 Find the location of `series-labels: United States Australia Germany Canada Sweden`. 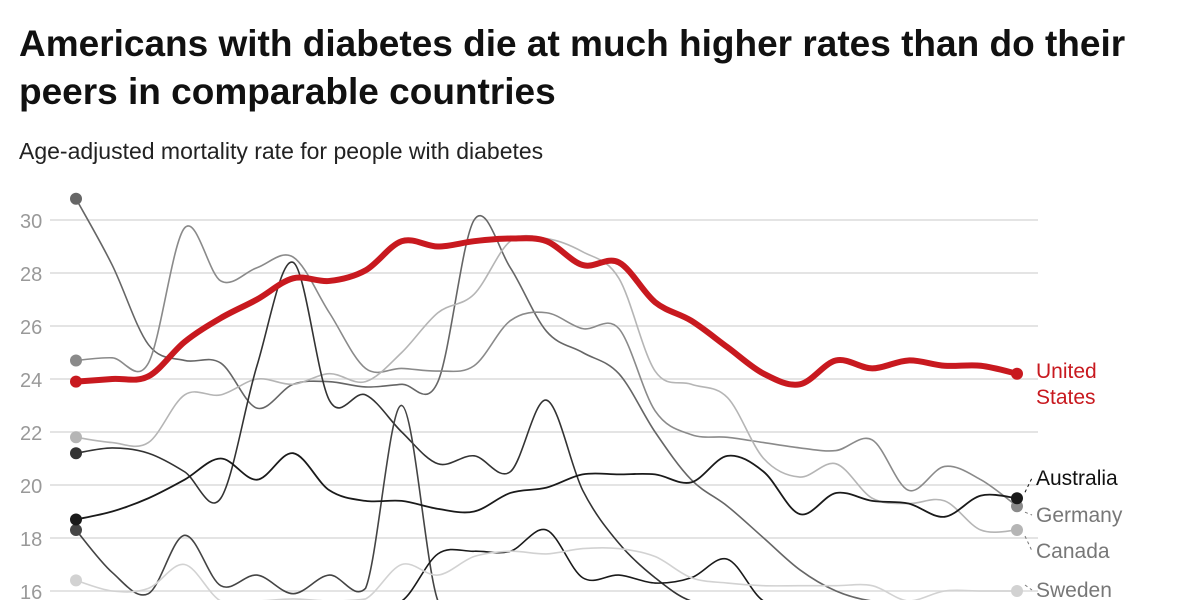

series-labels: United States Australia Germany Canada Sweden is located at coordinates (1073, 480).